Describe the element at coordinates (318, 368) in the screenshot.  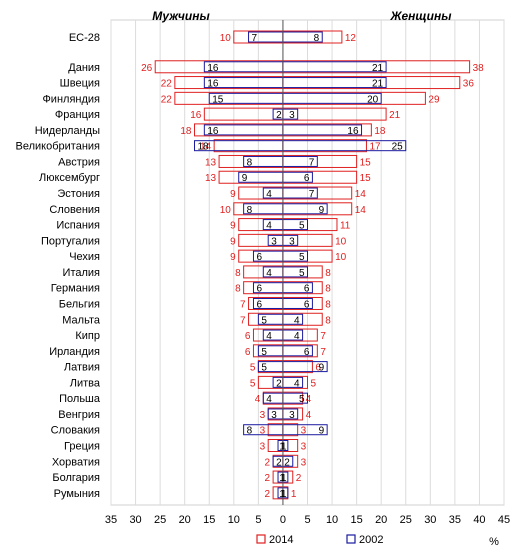
I see `data-label-2014-women: 6` at that location.